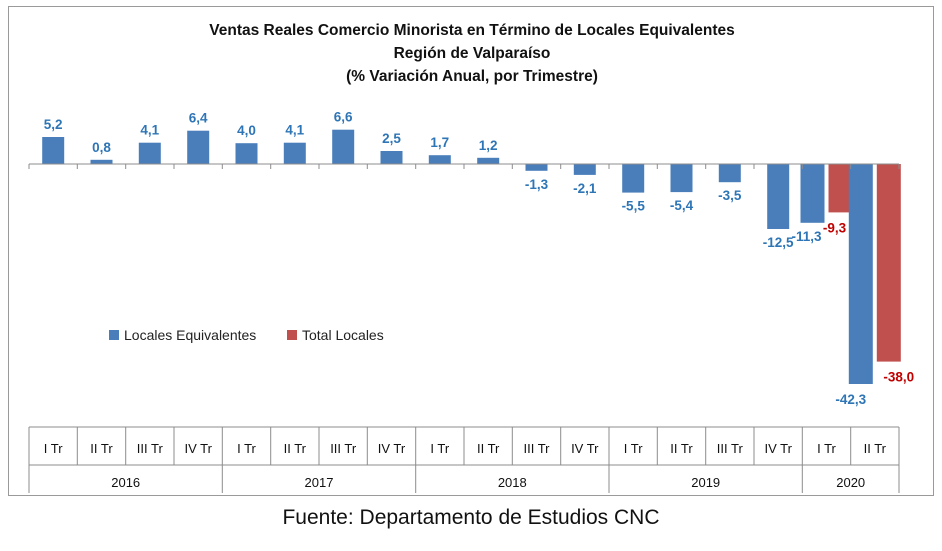  What do you see at coordinates (246, 448) in the screenshot?
I see `category-tick-label-4: I Tr` at bounding box center [246, 448].